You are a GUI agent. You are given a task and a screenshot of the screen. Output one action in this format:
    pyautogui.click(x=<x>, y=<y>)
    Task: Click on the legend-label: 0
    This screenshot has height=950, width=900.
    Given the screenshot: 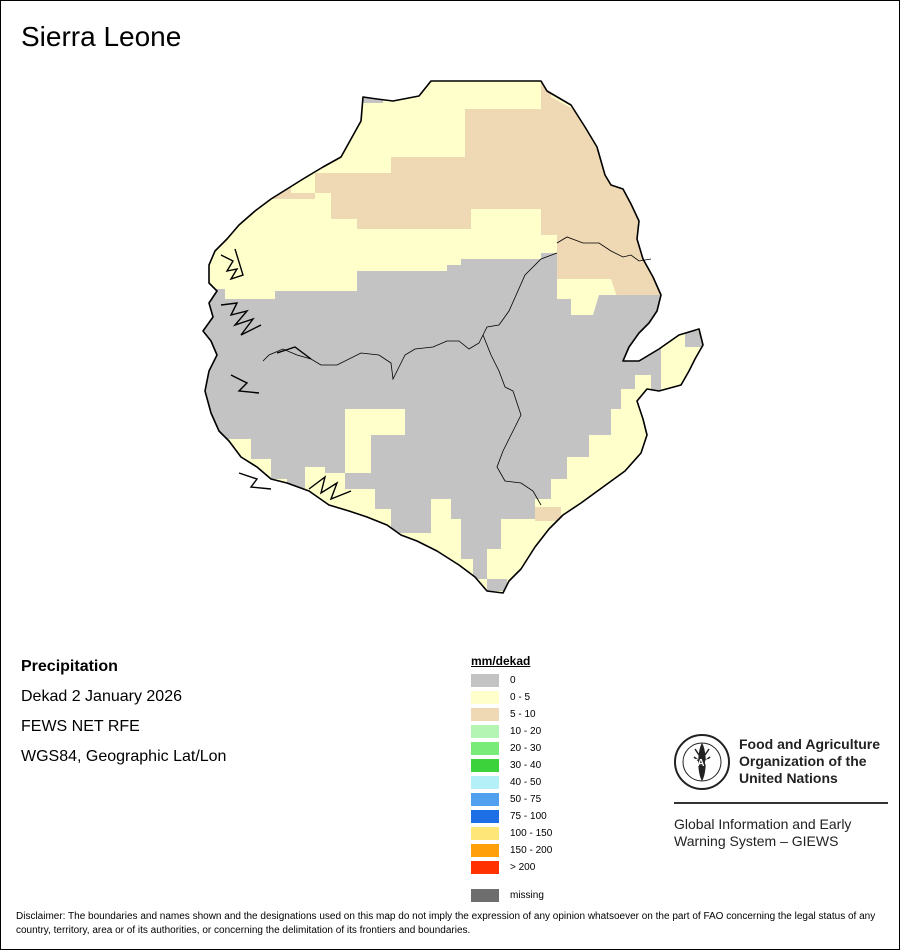 What is the action you would take?
    pyautogui.click(x=513, y=680)
    